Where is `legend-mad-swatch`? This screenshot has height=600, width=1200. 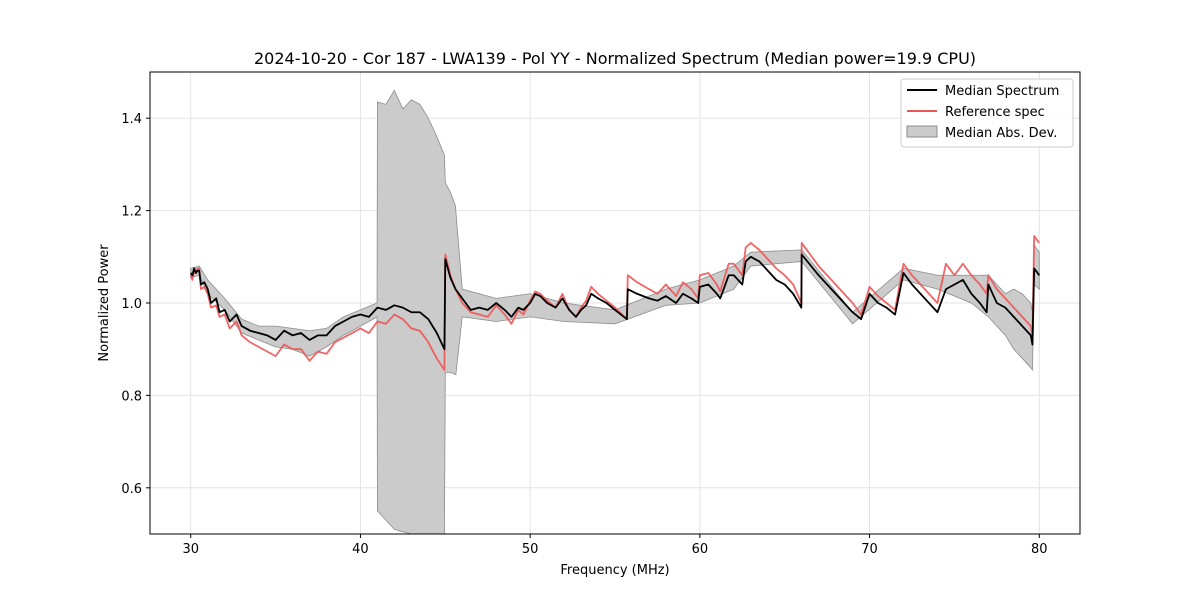 legend-mad-swatch is located at coordinates (922, 131).